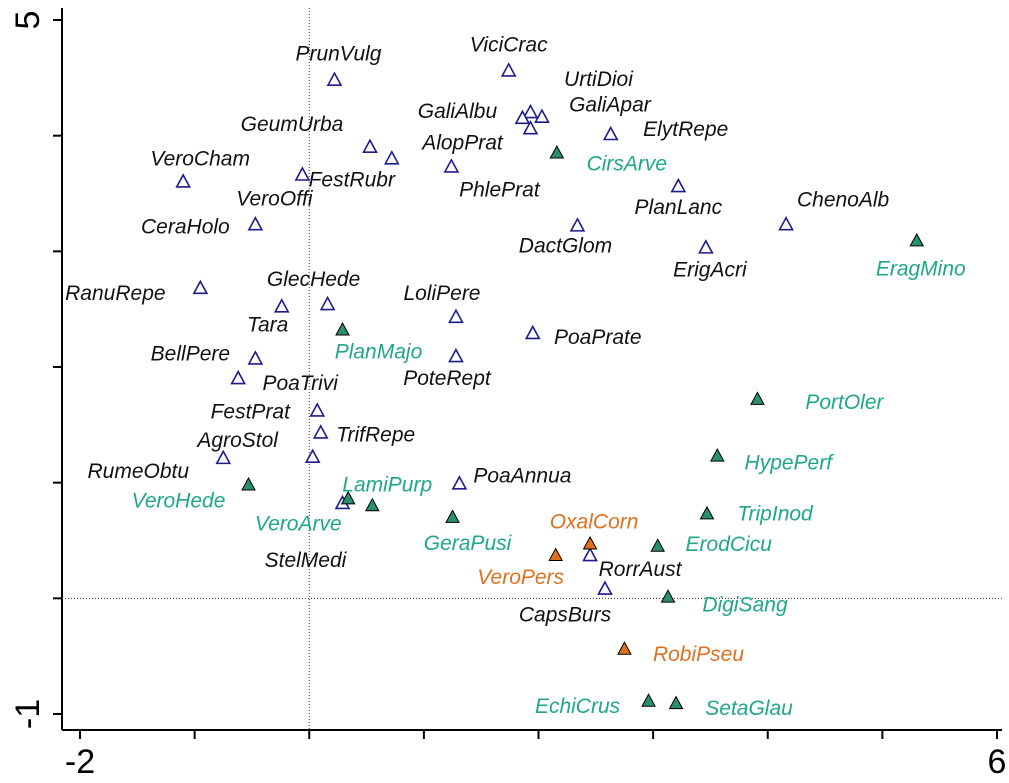  What do you see at coordinates (468, 543) in the screenshot?
I see `point-label: GeraPusi` at bounding box center [468, 543].